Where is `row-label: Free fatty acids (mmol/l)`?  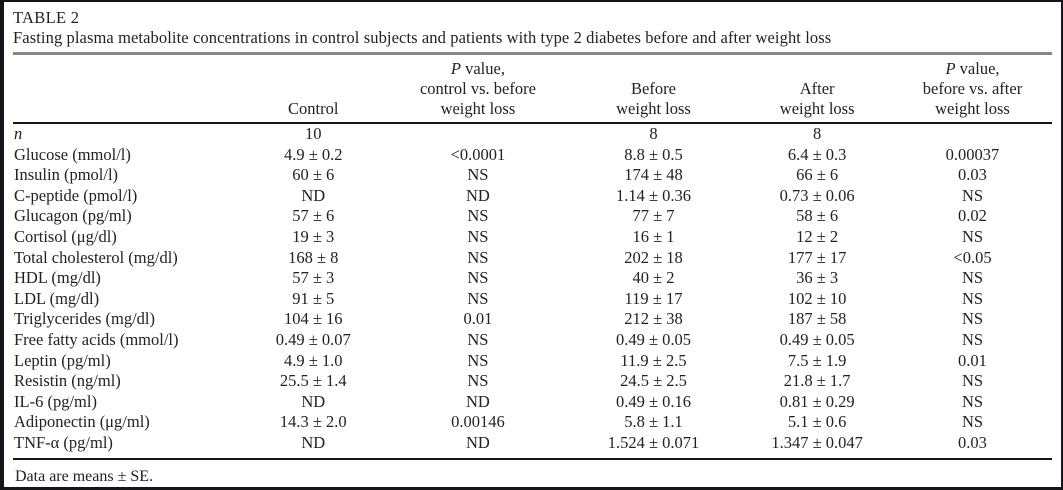 row-label: Free fatty acids (mmol/l) is located at coordinates (96, 339).